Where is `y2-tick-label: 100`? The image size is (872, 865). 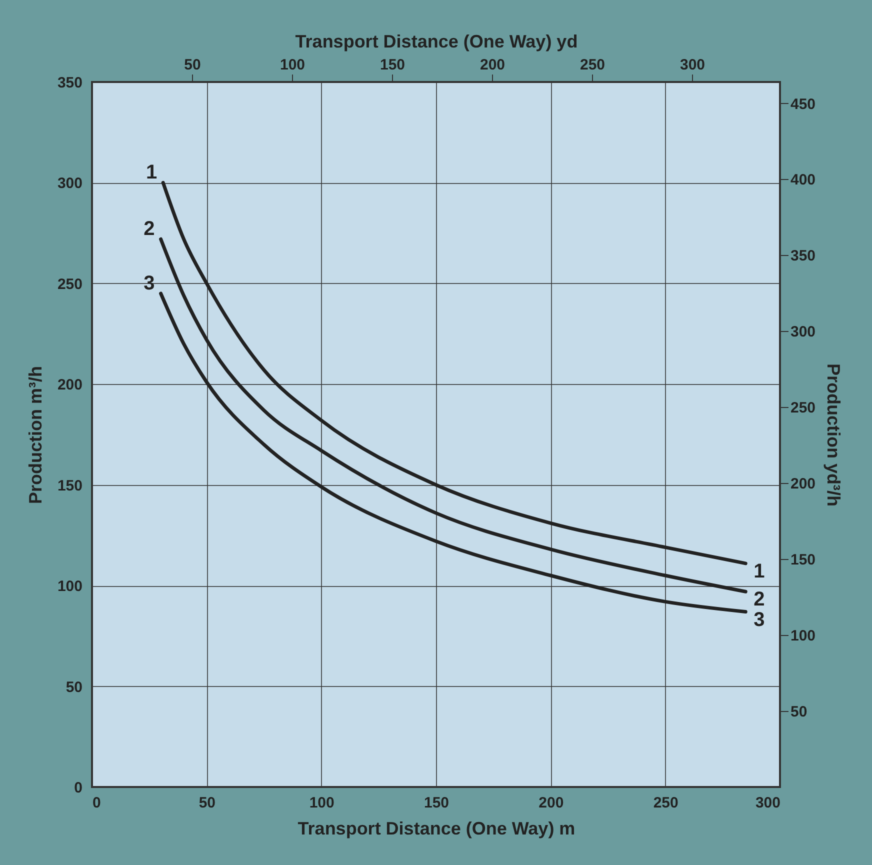
y2-tick-label: 100 is located at coordinates (803, 636).